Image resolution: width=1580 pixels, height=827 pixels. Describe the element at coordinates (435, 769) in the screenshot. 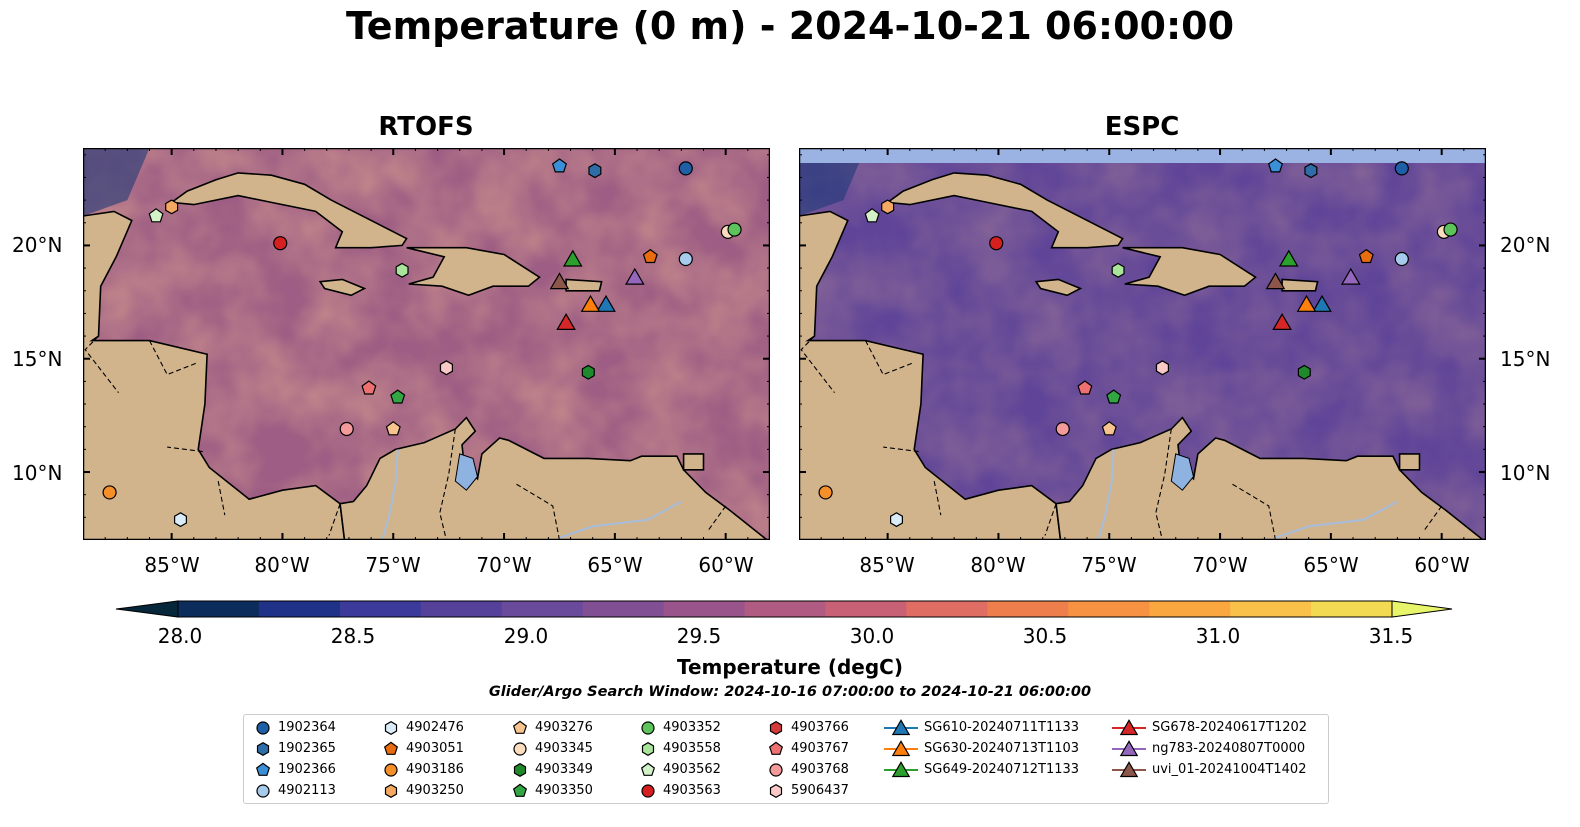

I see `legend-label: 4903186` at that location.